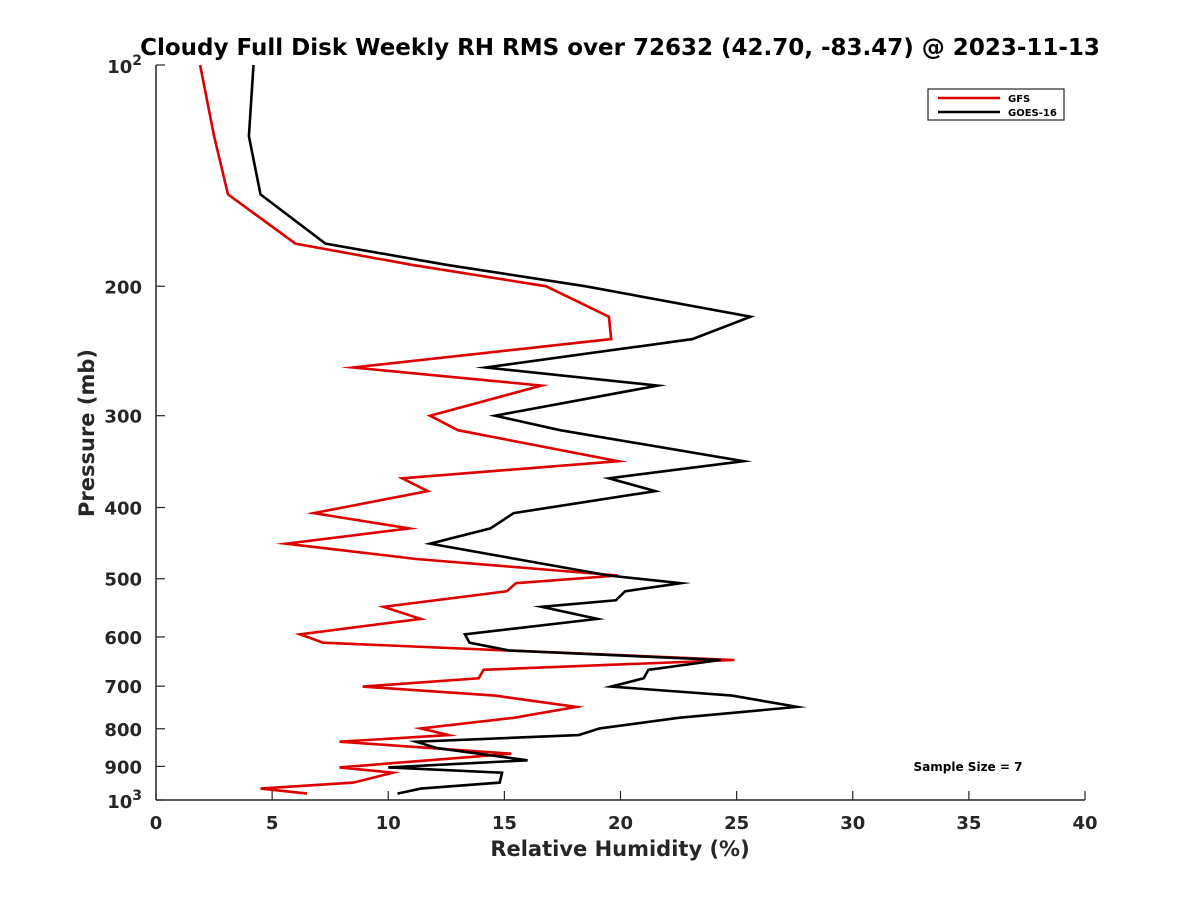  I want to click on y-tick-label: 900, so click(123, 767).